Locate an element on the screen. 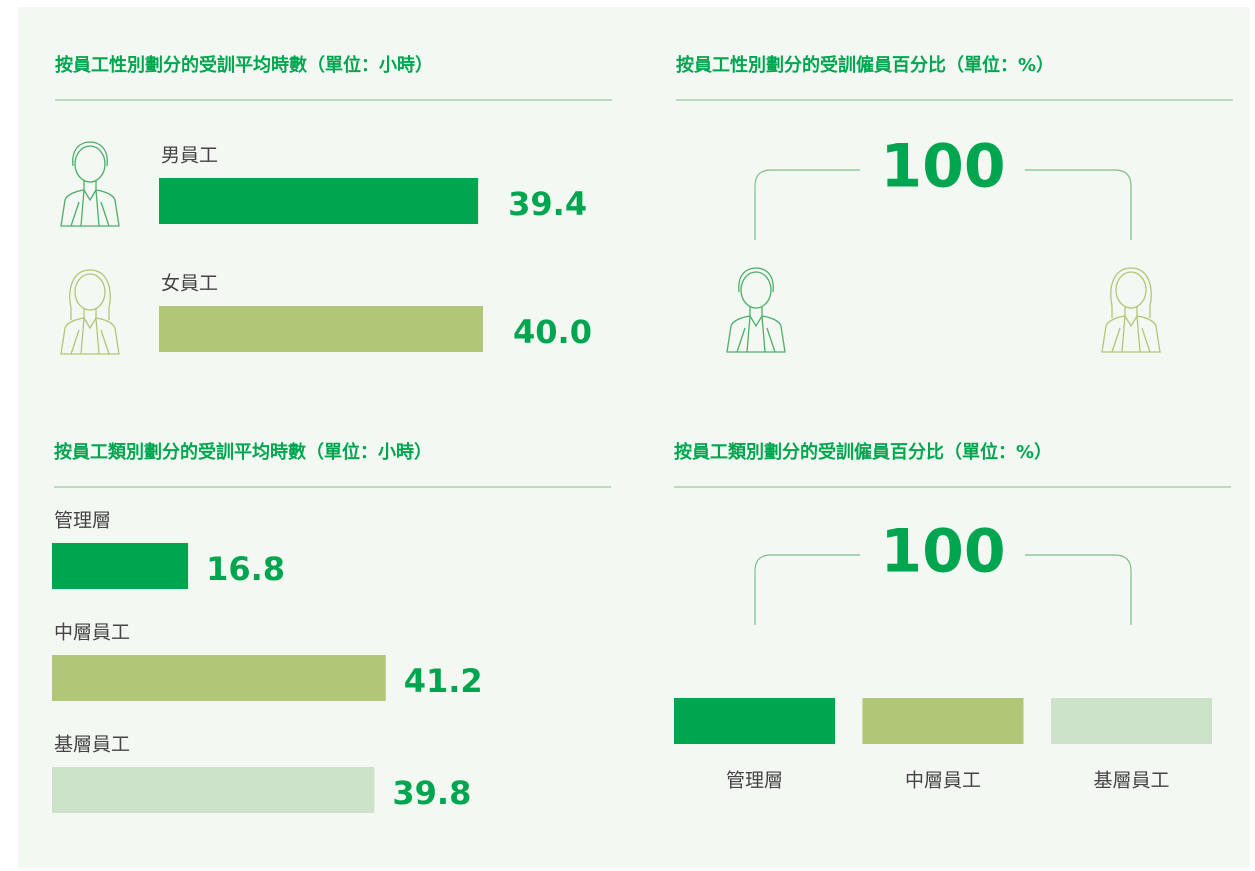  bar-label: 男員工 is located at coordinates (189, 156).